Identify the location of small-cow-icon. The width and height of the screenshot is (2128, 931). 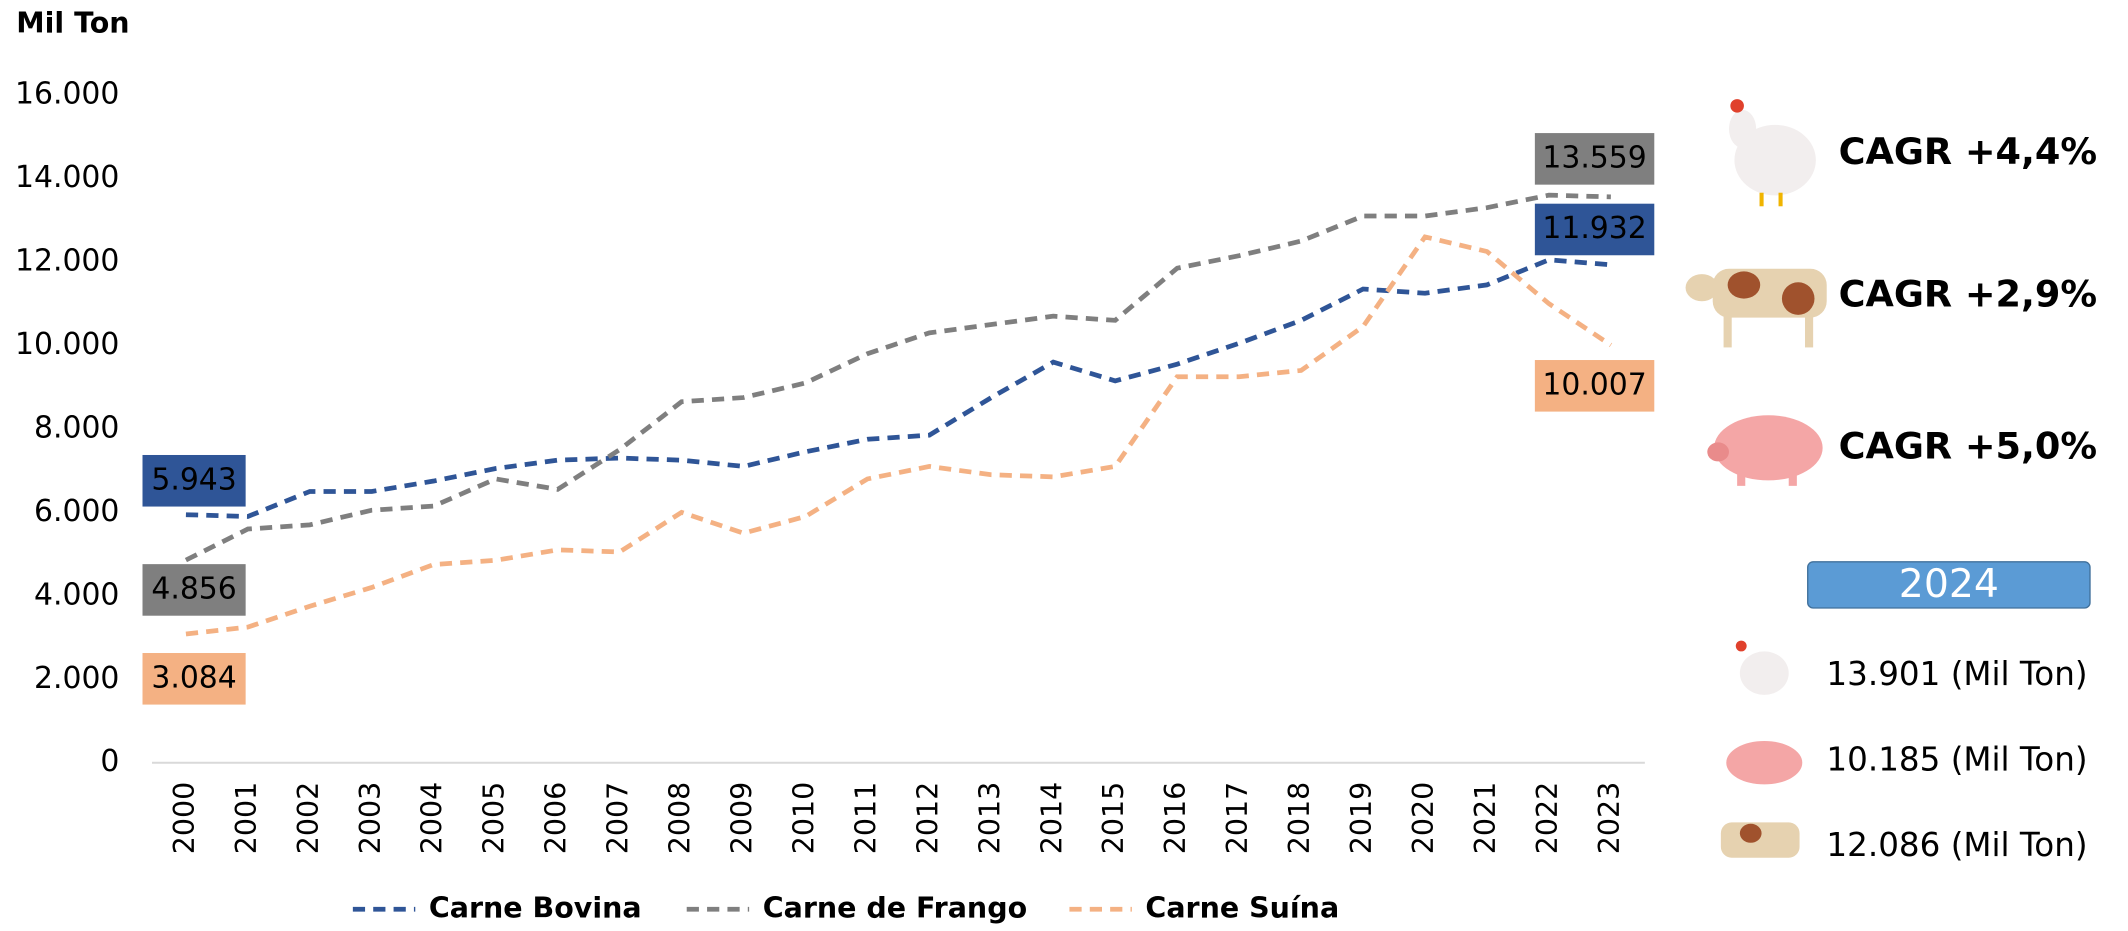
(1760, 840).